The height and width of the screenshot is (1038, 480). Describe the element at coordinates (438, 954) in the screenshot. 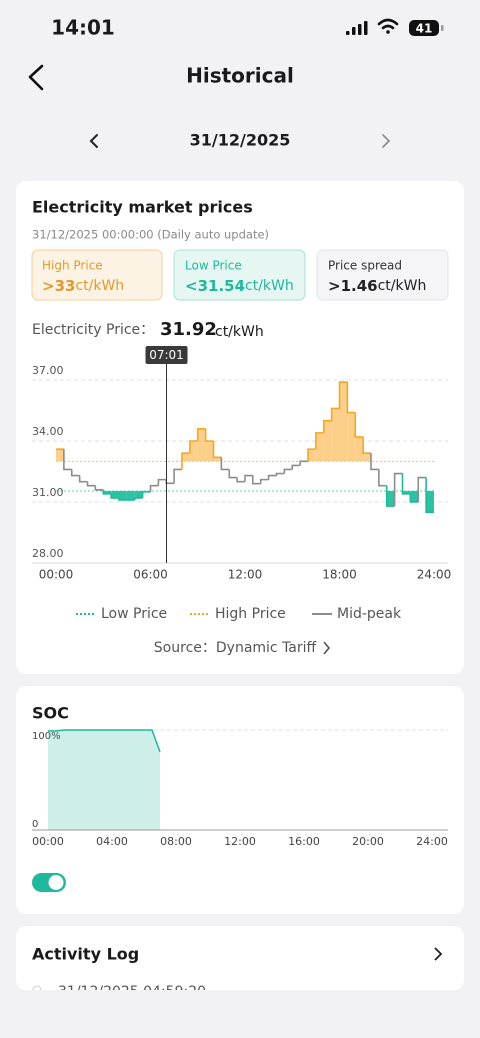

I see `activity-chevron` at that location.